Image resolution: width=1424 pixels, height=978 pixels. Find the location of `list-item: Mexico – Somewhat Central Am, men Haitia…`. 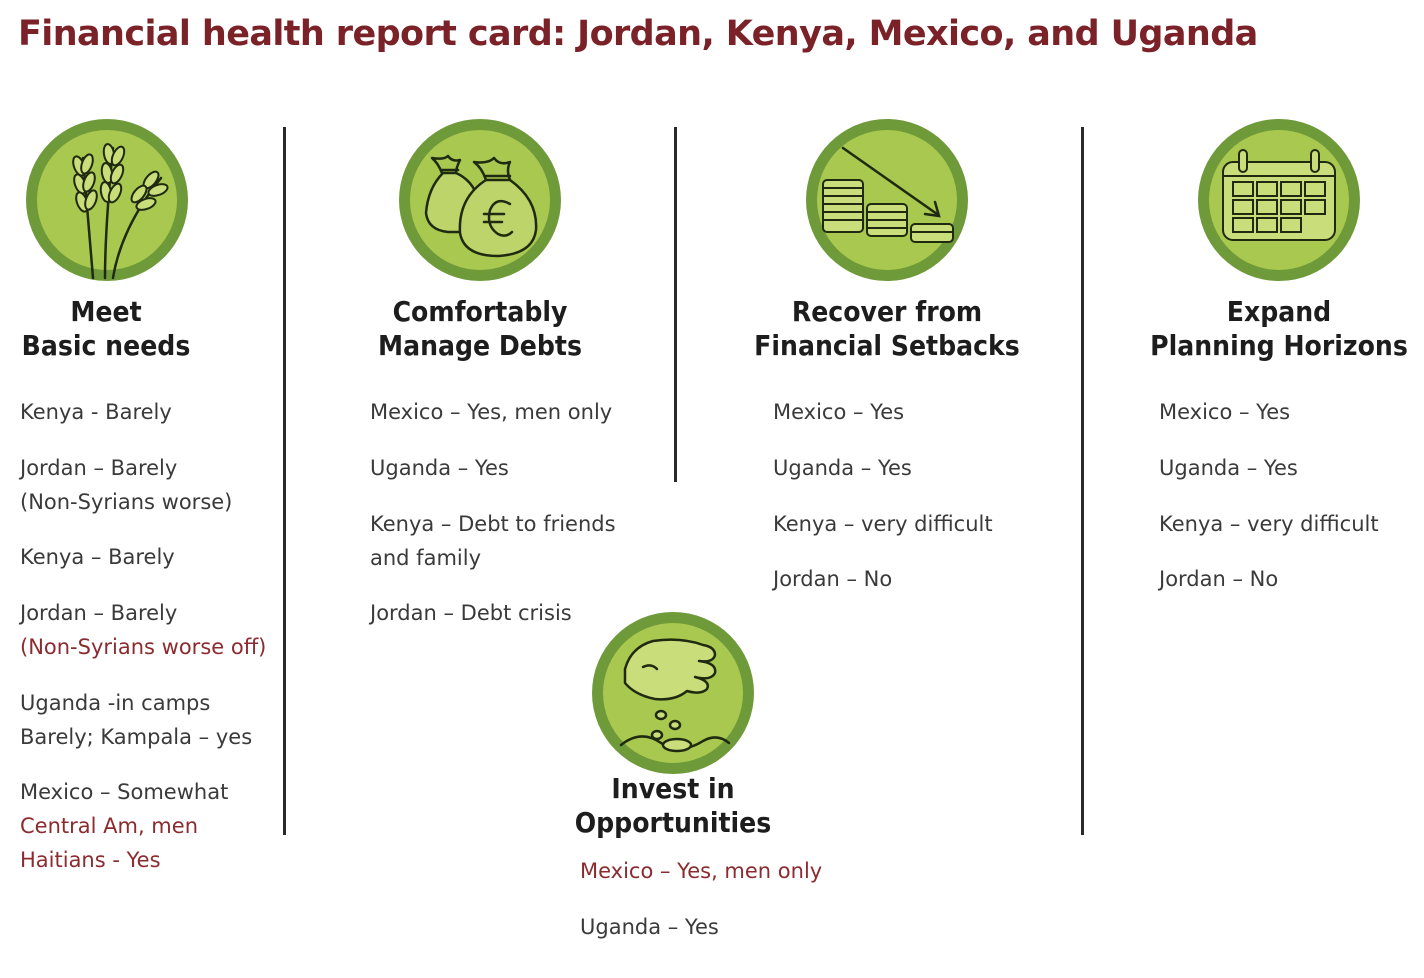

list-item: Mexico – Somewhat Central Am, men Haitia… is located at coordinates (124, 826).